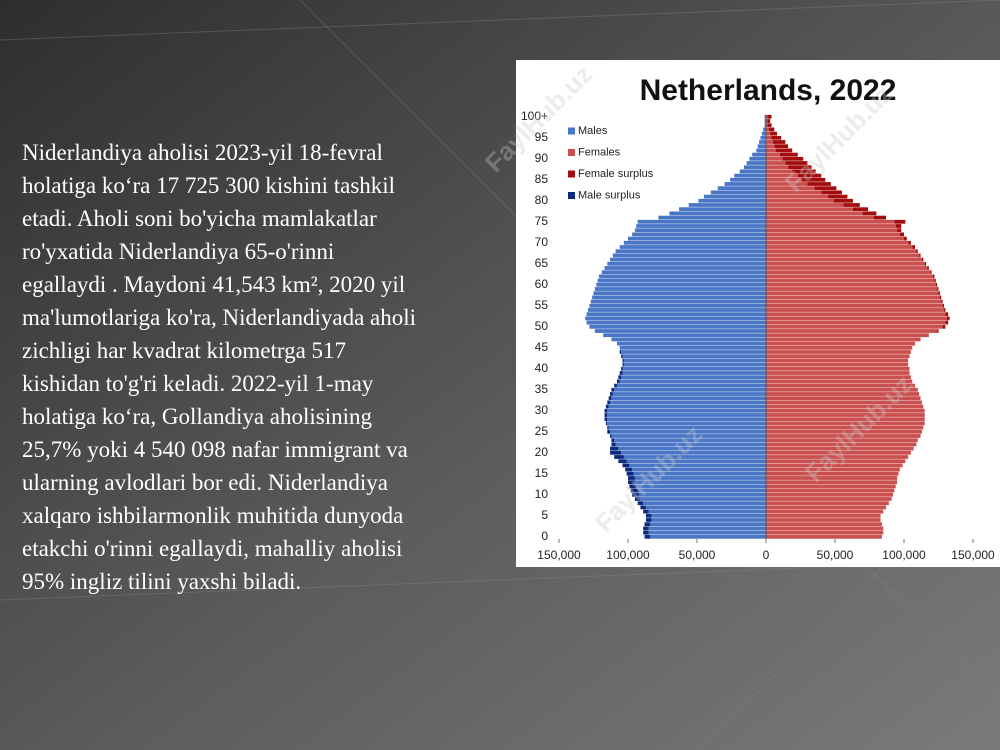 The width and height of the screenshot is (1000, 750). What do you see at coordinates (542, 284) in the screenshot?
I see `y-tick-label: 60` at bounding box center [542, 284].